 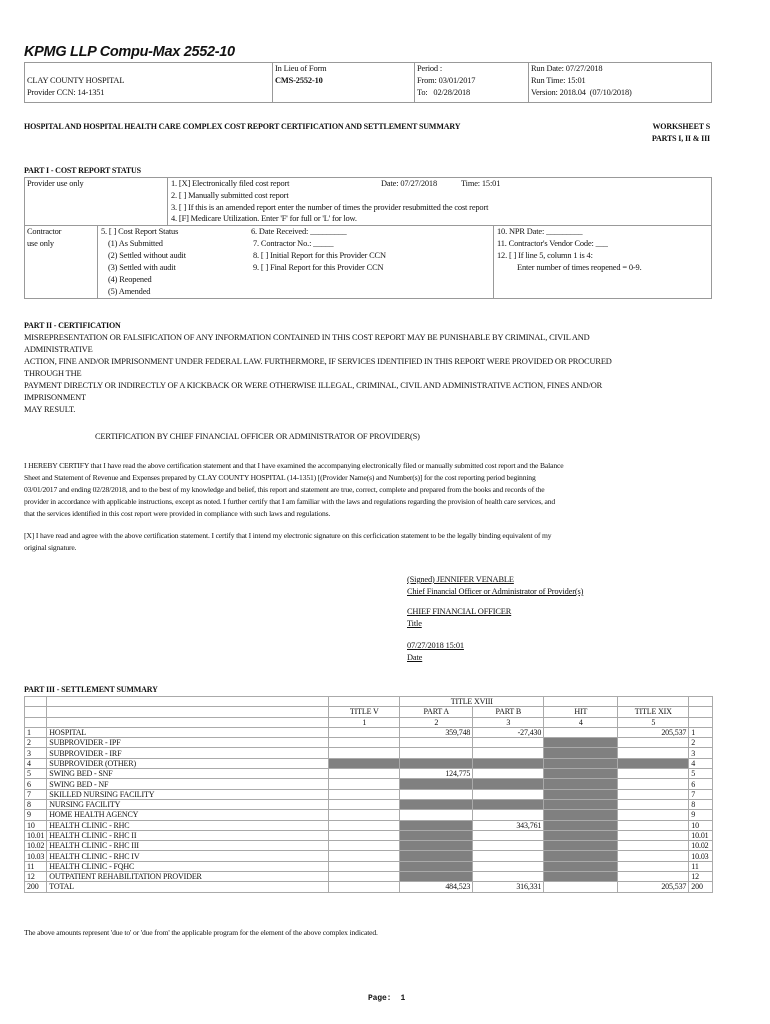 What do you see at coordinates (91, 689) in the screenshot?
I see `part3-heading: PART III - SETTLEMENT SUMMARY` at bounding box center [91, 689].